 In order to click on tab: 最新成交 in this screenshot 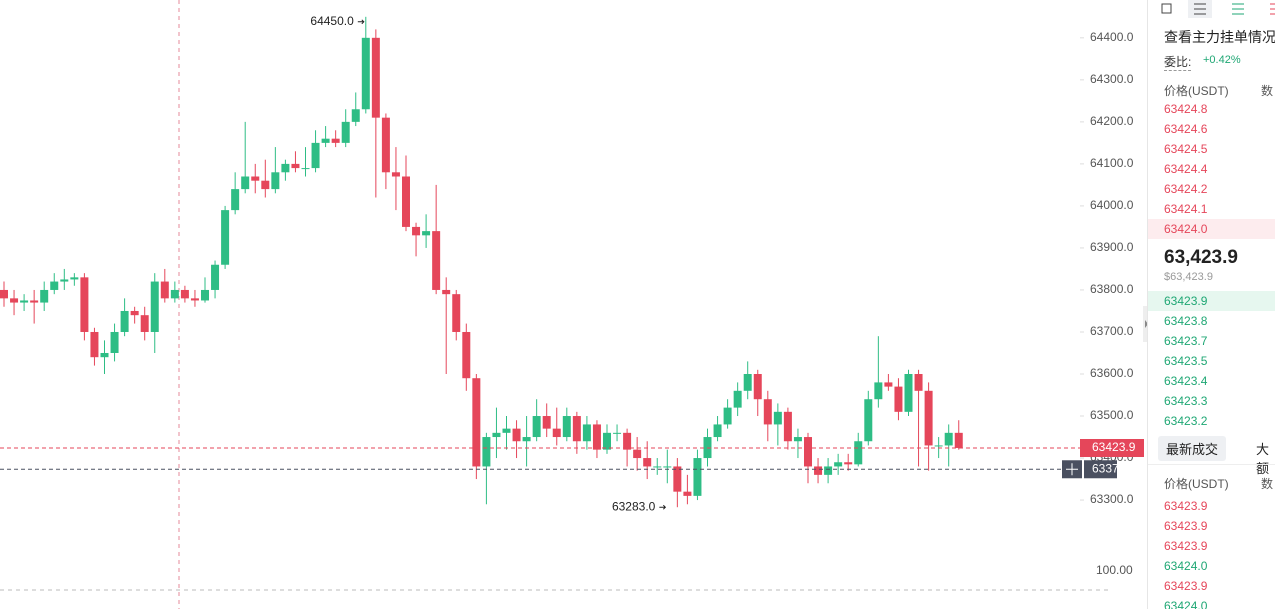, I will do `click(1192, 448)`.